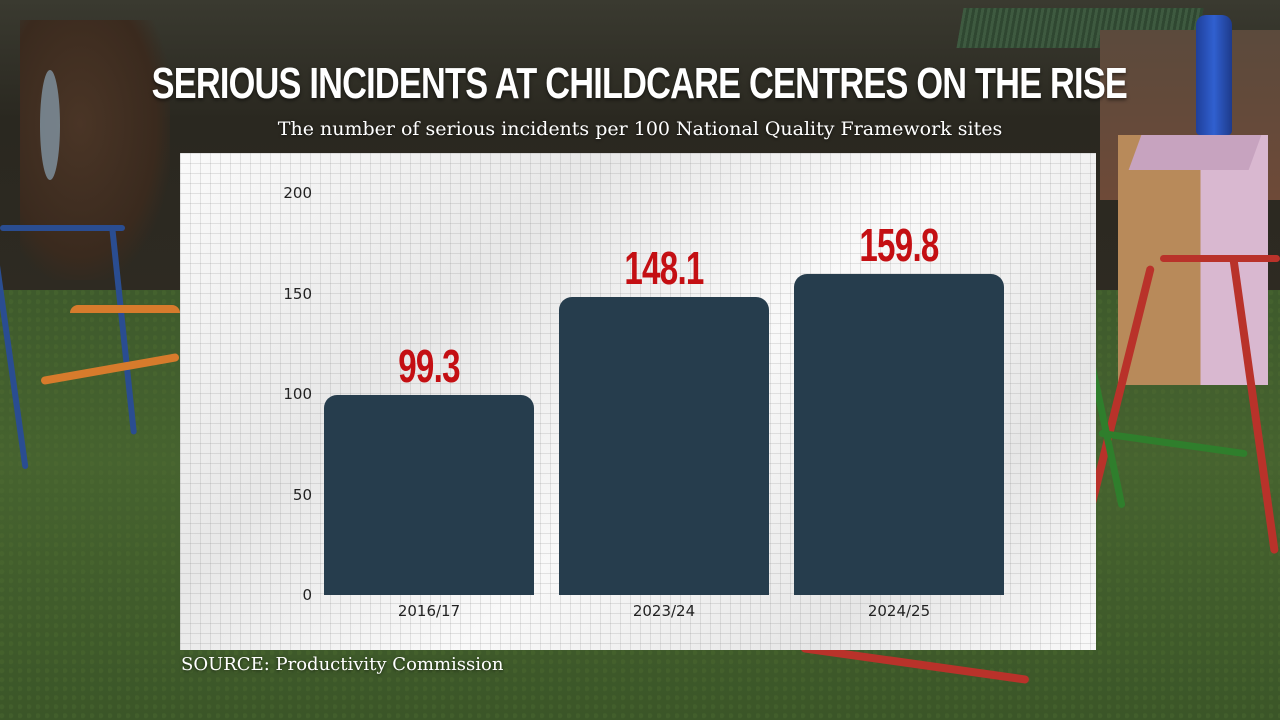 This screenshot has width=1280, height=720. Describe the element at coordinates (1214, 75) in the screenshot. I see `blue-pole` at that location.